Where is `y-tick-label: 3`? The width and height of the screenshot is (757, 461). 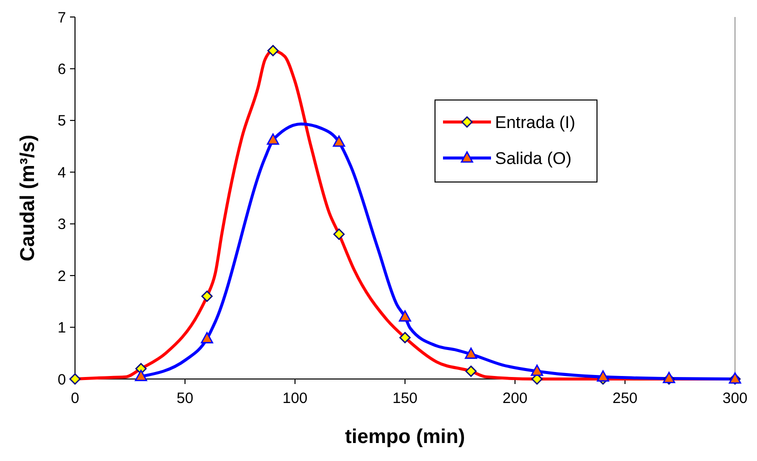
y-tick-label: 3 is located at coordinates (62, 225).